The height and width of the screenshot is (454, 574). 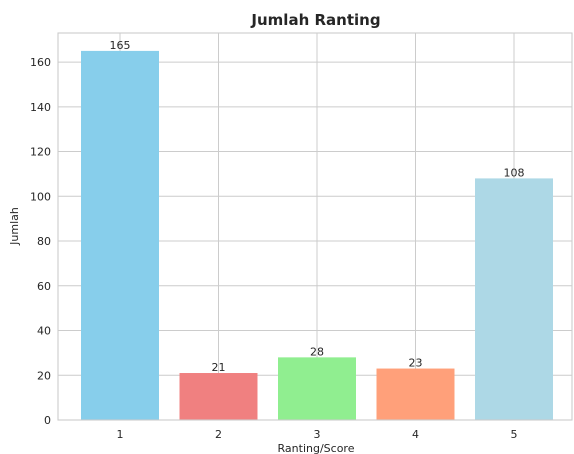 What do you see at coordinates (219, 367) in the screenshot?
I see `bar-value-label: 21` at bounding box center [219, 367].